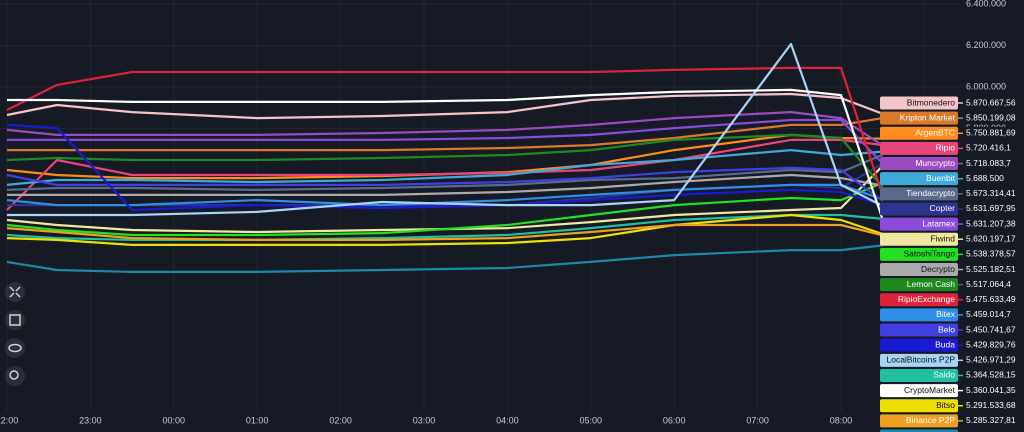 This screenshot has height=432, width=1024. I want to click on eye-icon, so click(15, 348).